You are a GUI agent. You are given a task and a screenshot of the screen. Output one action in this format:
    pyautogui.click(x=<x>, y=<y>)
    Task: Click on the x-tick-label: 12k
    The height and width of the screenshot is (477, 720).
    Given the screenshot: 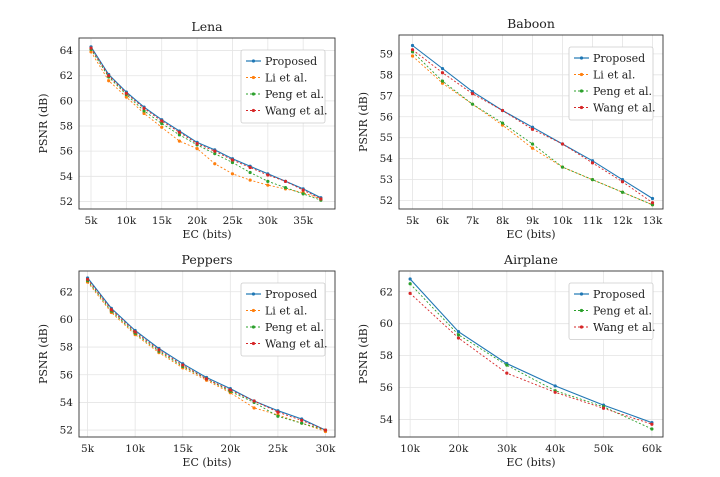 What is the action you would take?
    pyautogui.click(x=623, y=221)
    